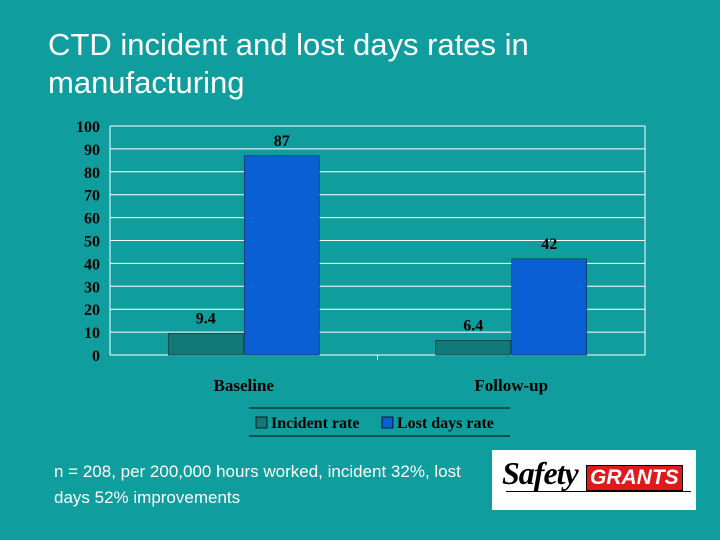 The width and height of the screenshot is (720, 540). Describe the element at coordinates (315, 423) in the screenshot. I see `legend-label: Incident rate` at that location.